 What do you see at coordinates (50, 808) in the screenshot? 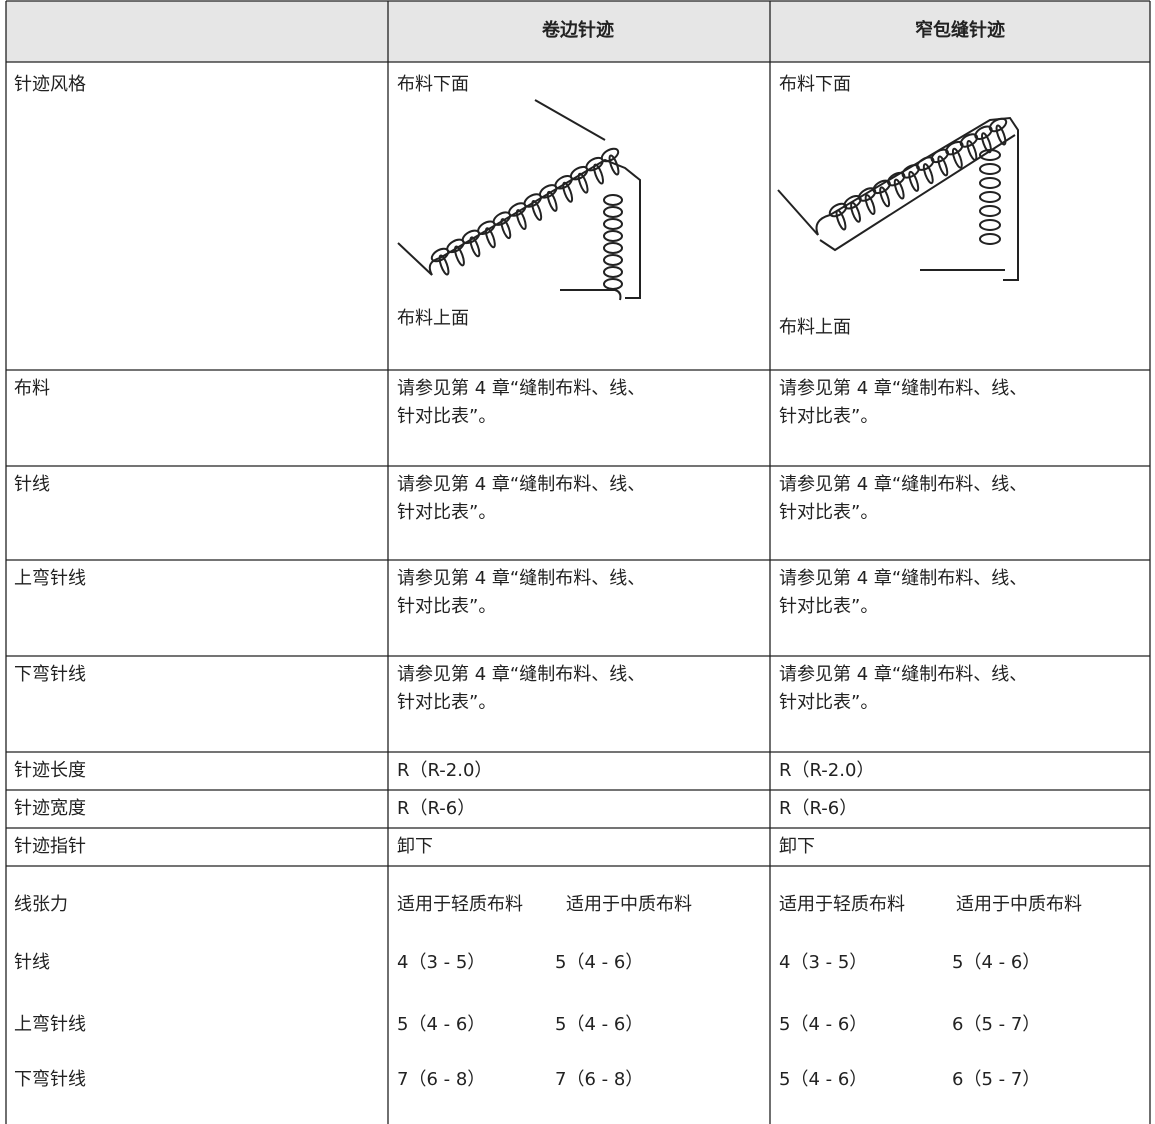
I see `row-label: 针迹宽度` at bounding box center [50, 808].